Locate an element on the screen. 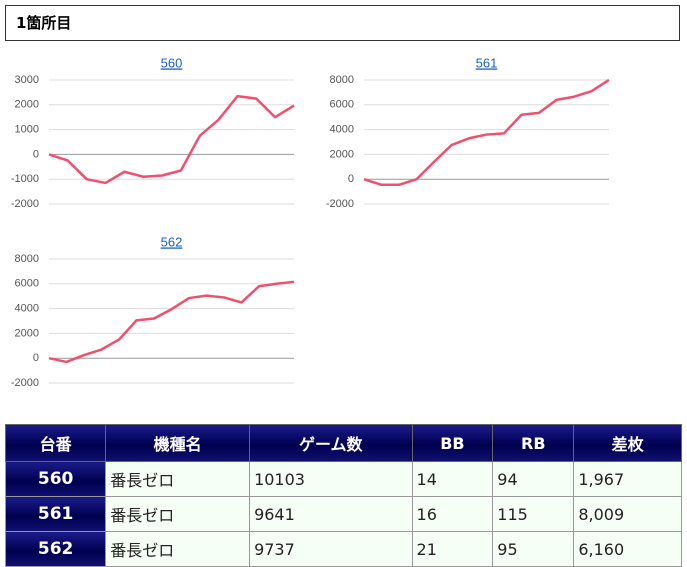  machine-number: 560 is located at coordinates (55, 479).